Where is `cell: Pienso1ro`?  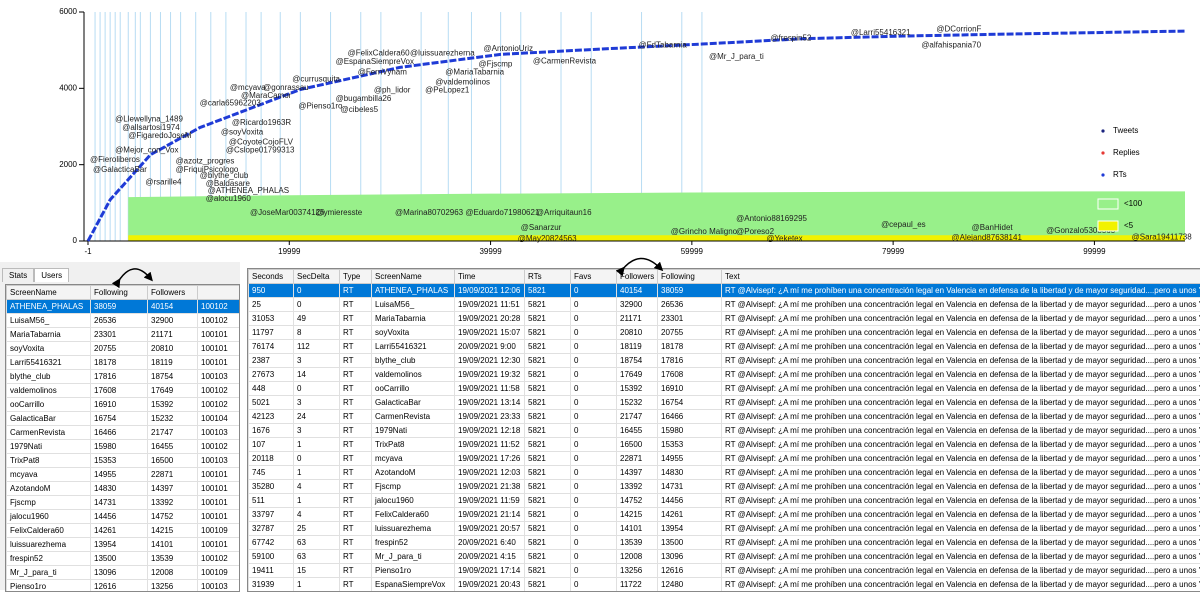
cell: Pienso1ro is located at coordinates (49, 586).